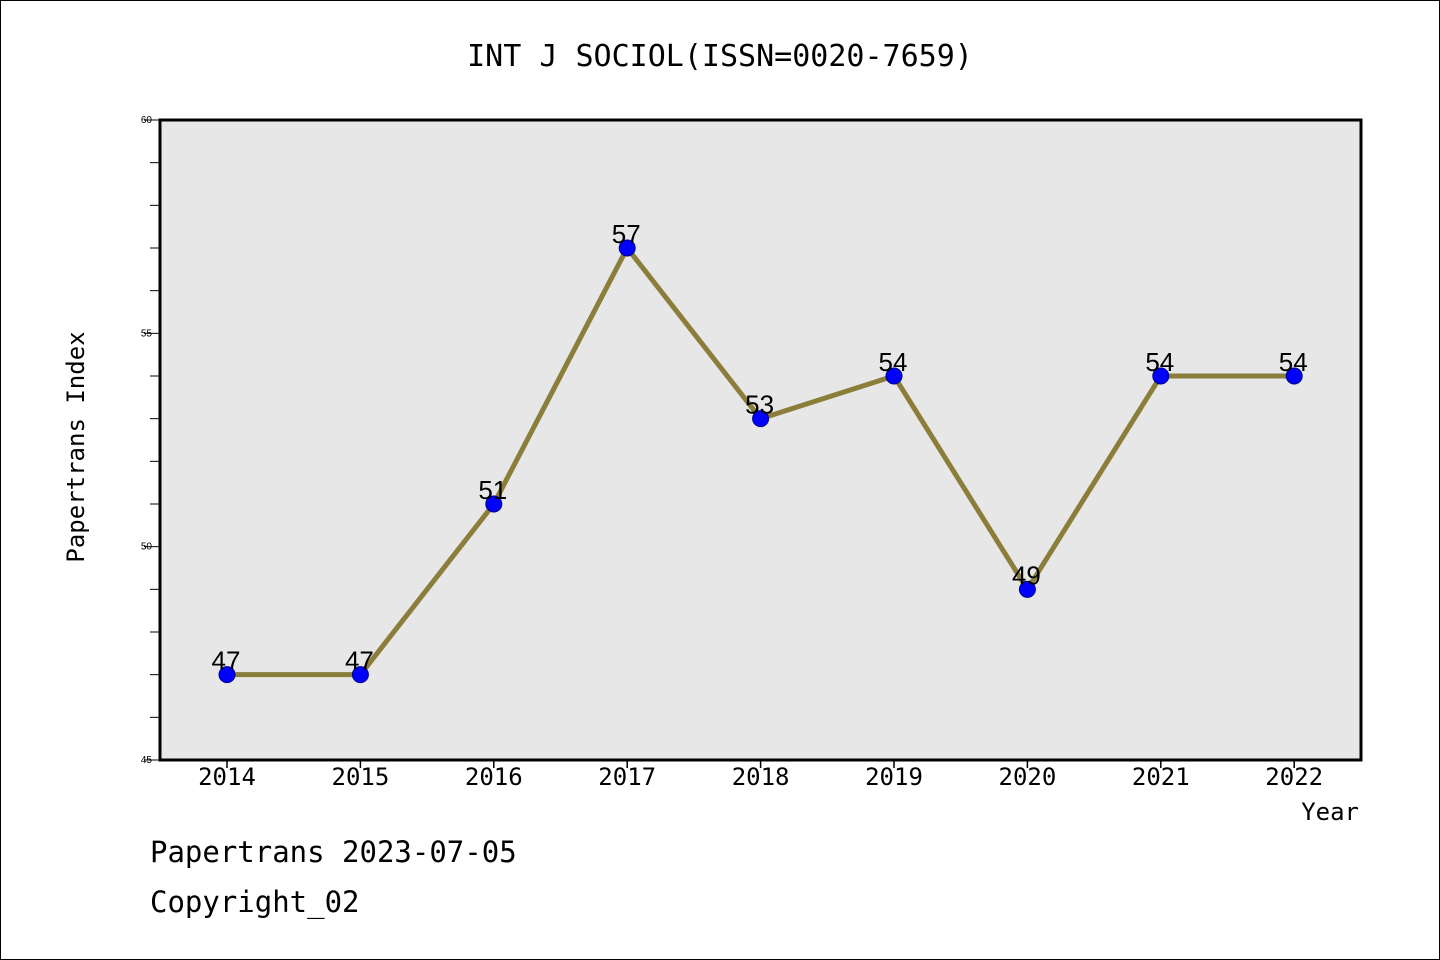 This screenshot has height=960, width=1440. I want to click on x-tick-label: 2017, so click(627, 777).